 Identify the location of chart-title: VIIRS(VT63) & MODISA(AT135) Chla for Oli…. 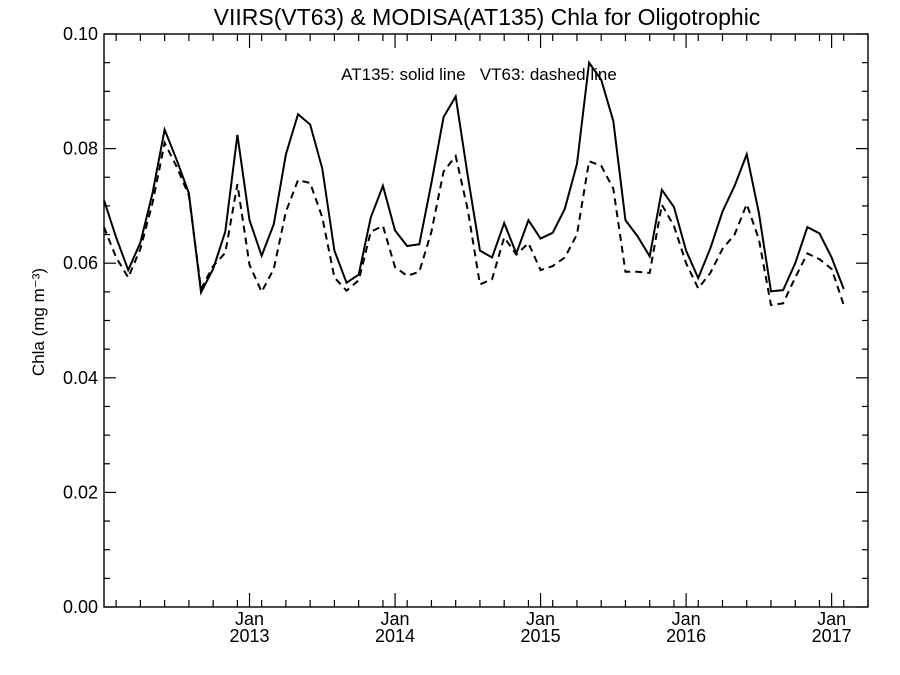
(487, 17).